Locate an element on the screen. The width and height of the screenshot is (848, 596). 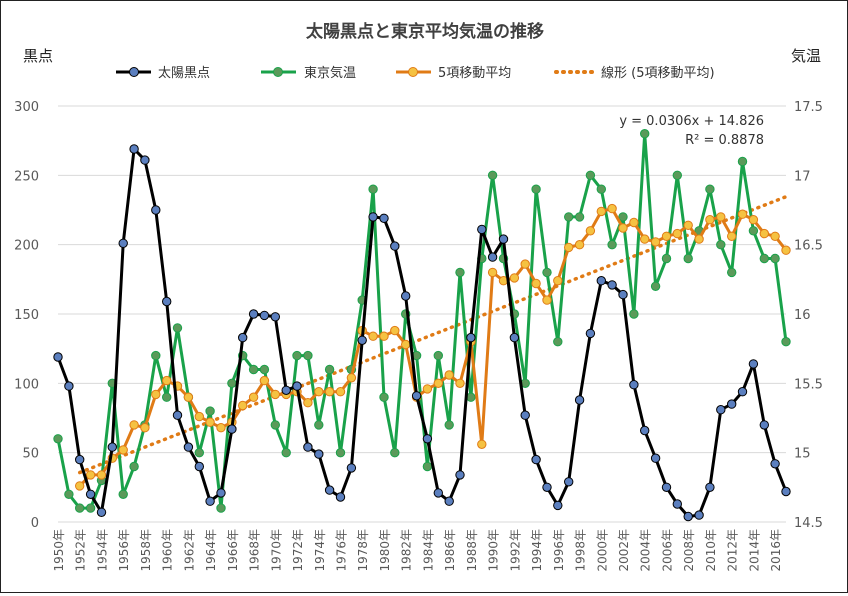
right-axis-ticks: 14.5 15 15.5 16 16.5 17 17.5 is located at coordinates (808, 315).